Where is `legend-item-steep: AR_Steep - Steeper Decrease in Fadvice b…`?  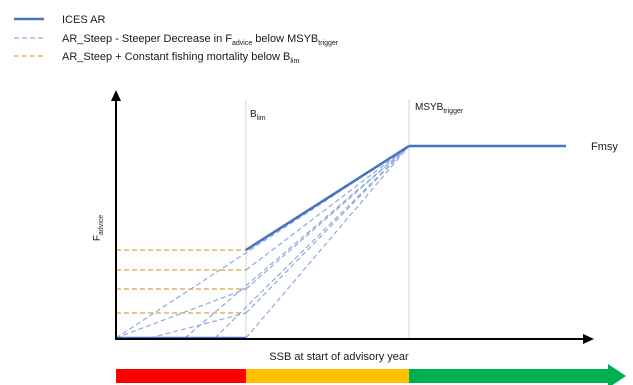 legend-item-steep: AR_Steep - Steeper Decrease in Fadvice b… is located at coordinates (176, 40).